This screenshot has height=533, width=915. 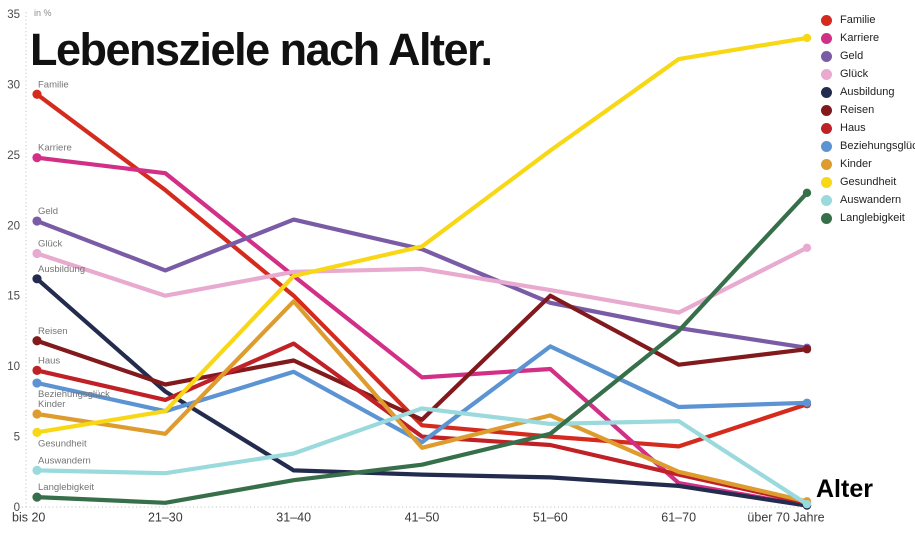 What do you see at coordinates (872, 218) in the screenshot?
I see `legend-label: Langlebigkeit` at bounding box center [872, 218].